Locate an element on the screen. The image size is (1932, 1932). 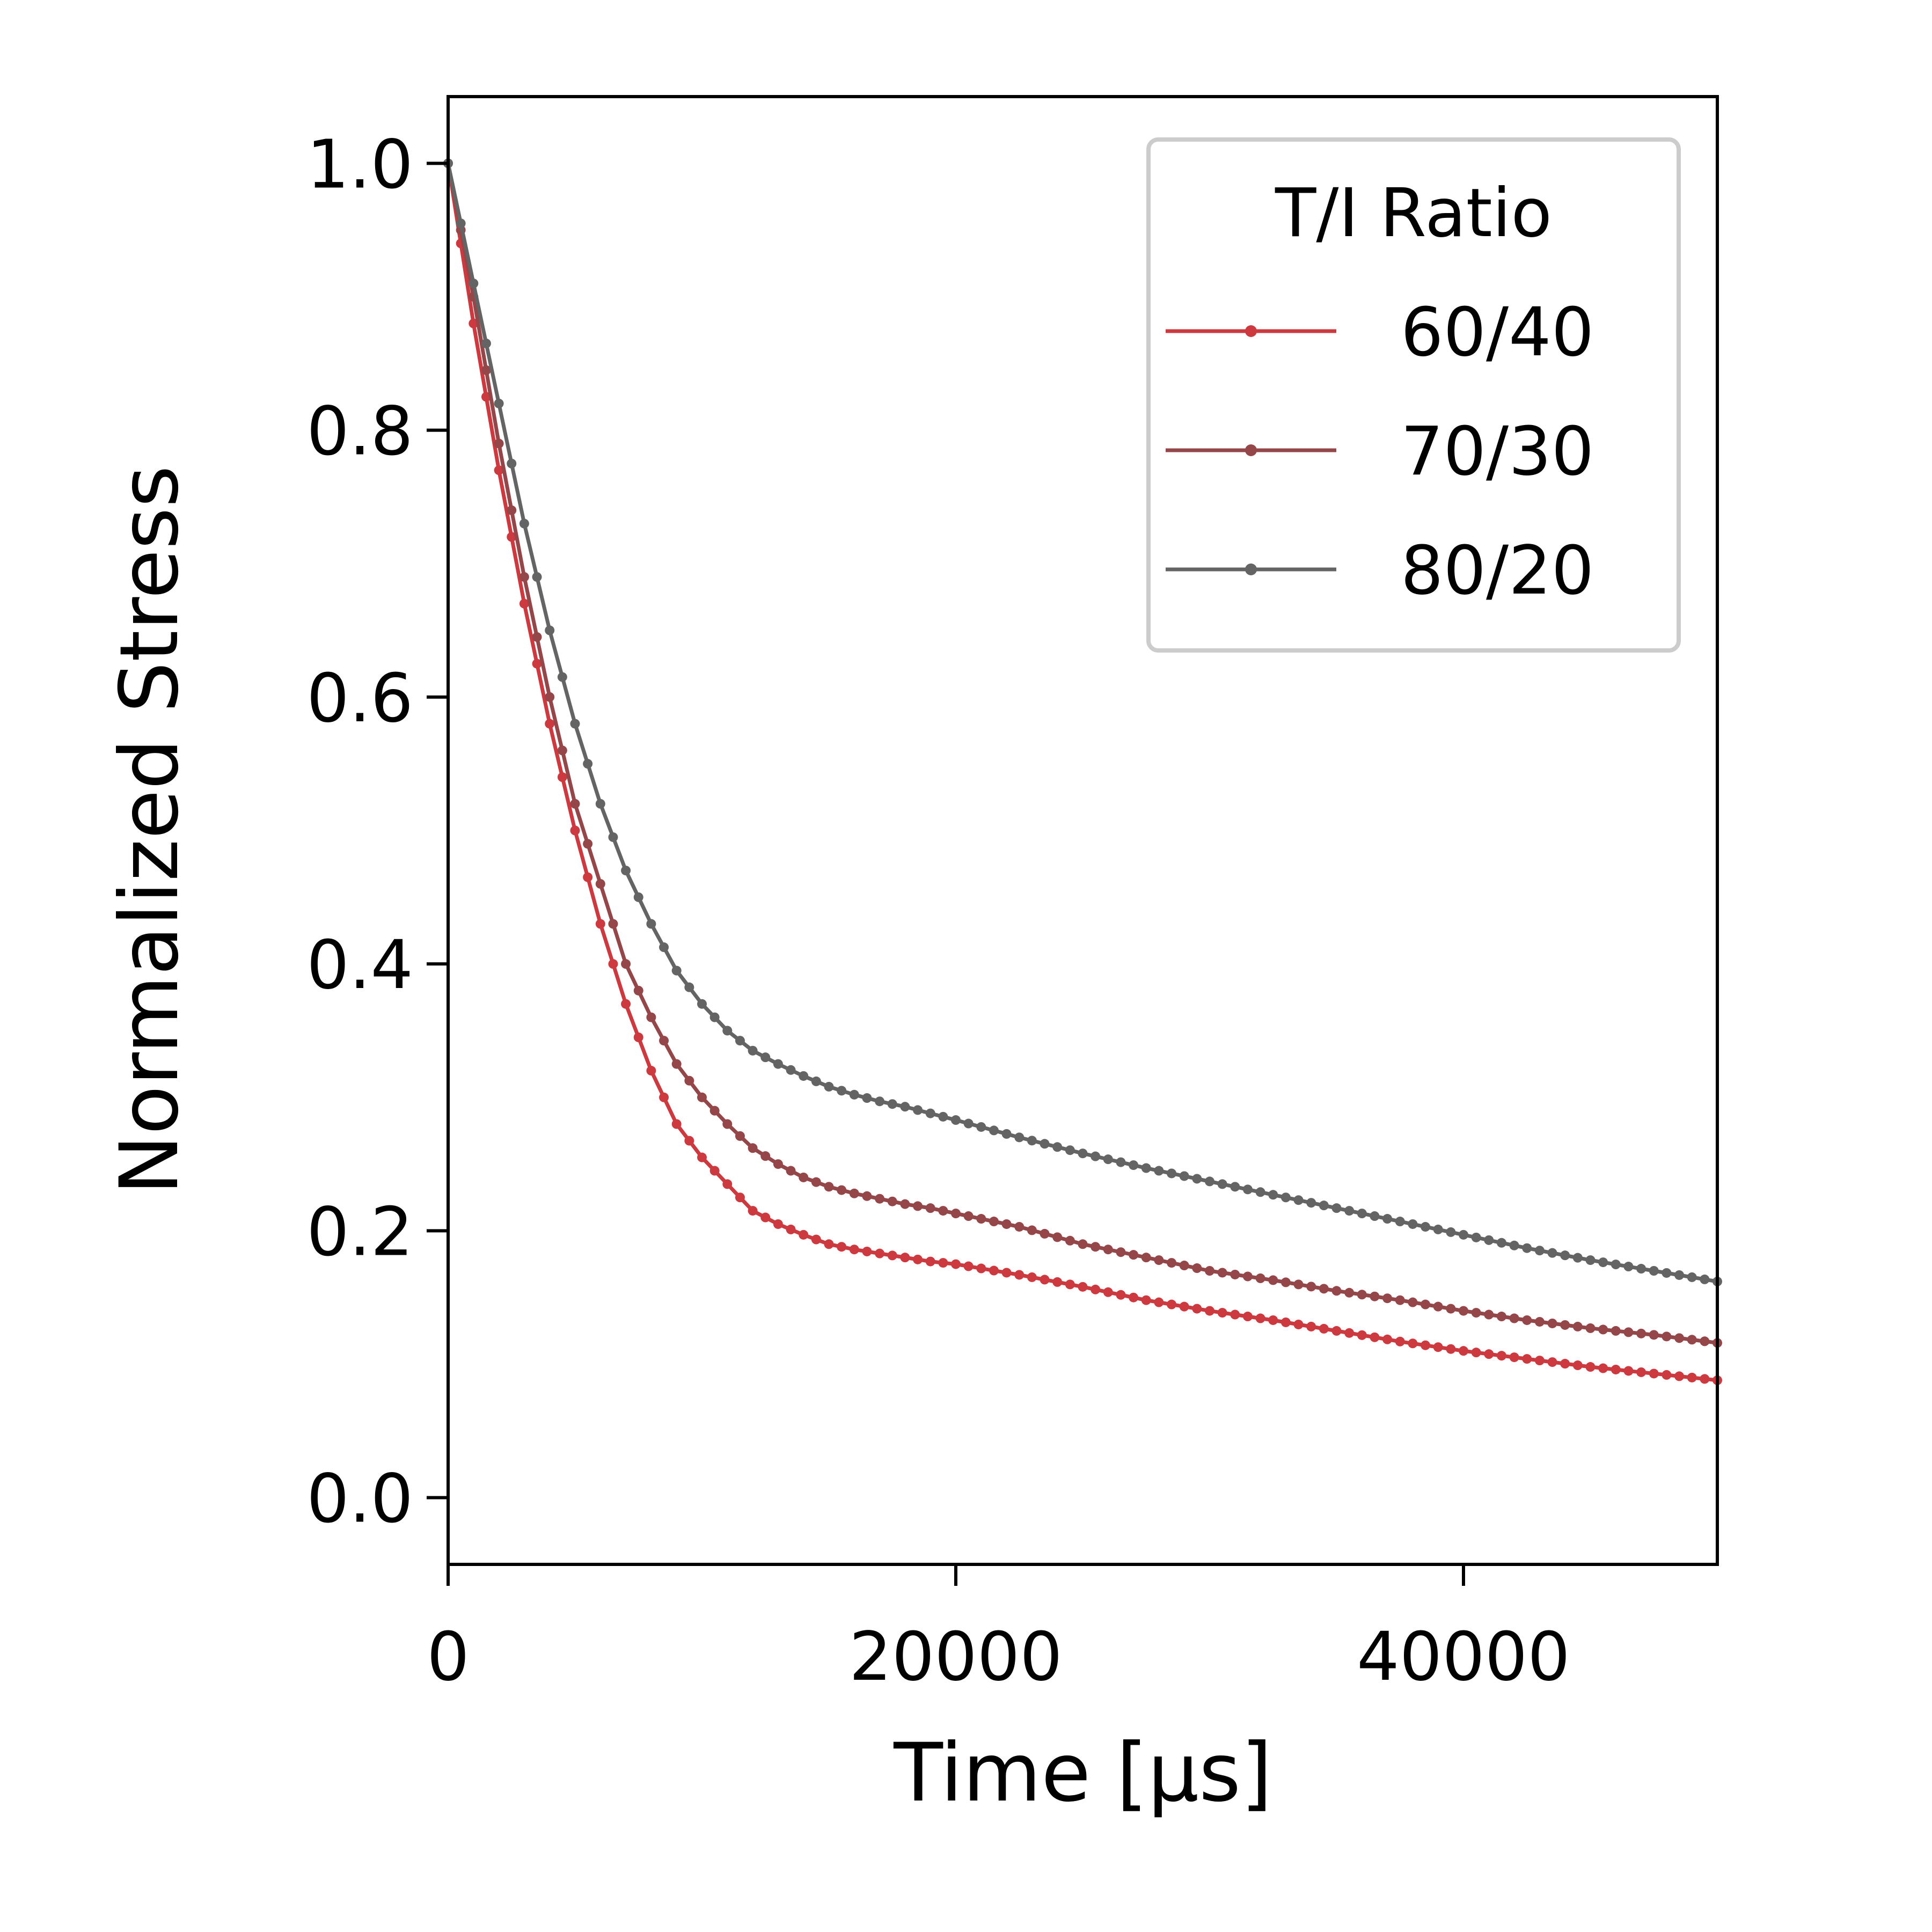
y-axis-title: Normalized Stress is located at coordinates (149, 830).